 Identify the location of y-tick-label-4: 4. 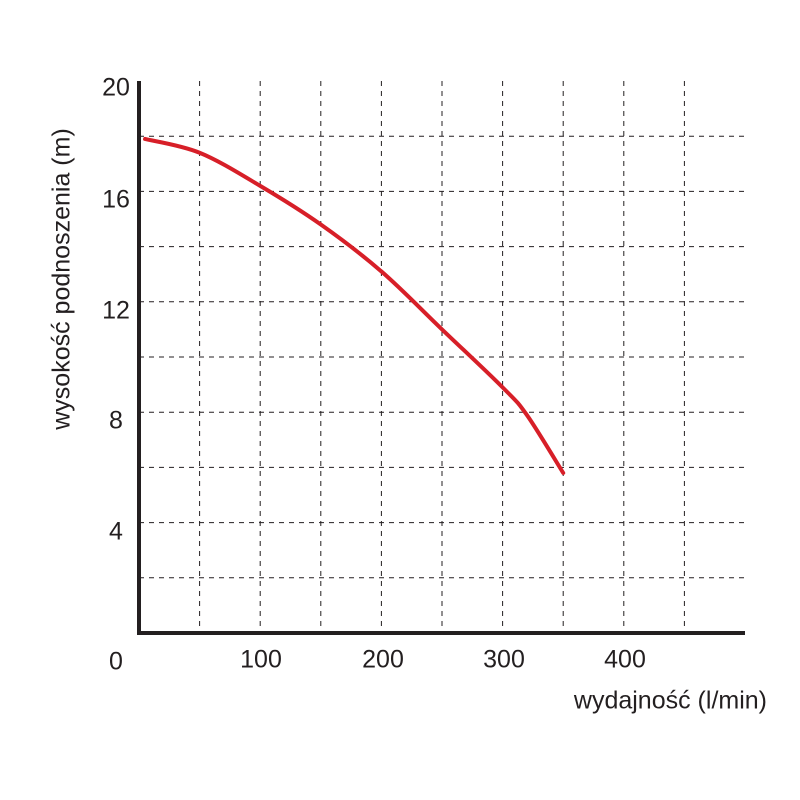
(116, 532).